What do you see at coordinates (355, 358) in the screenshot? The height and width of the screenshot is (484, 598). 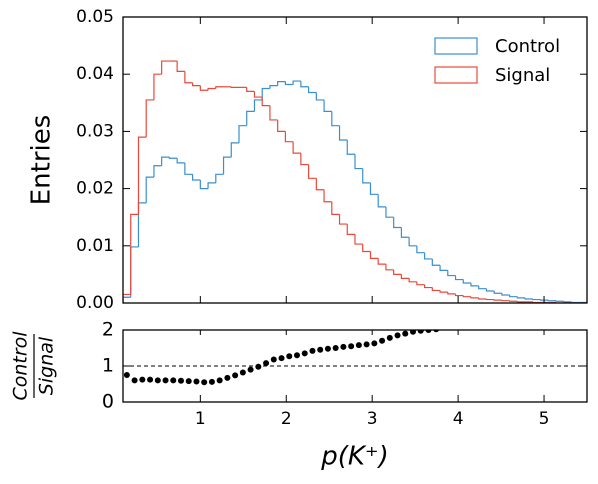 I see `plot-area` at bounding box center [355, 358].